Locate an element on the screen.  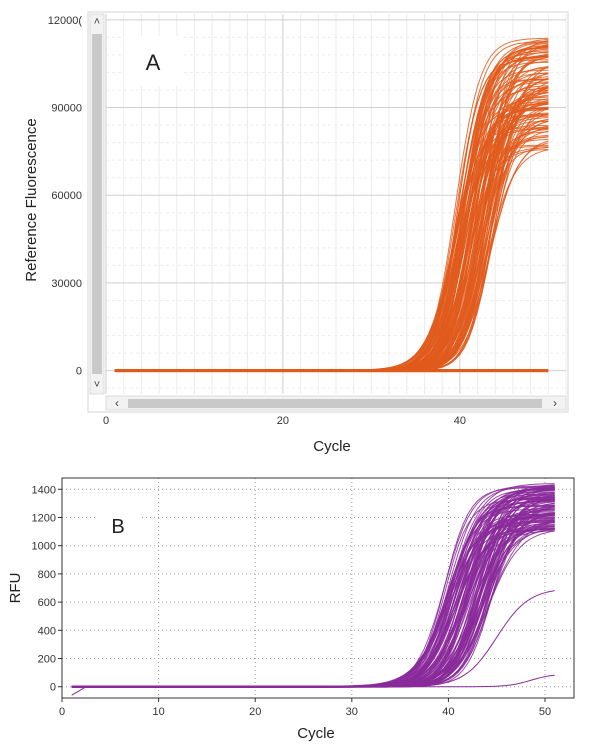
chart-b-curve-late-low is located at coordinates (313, 681).